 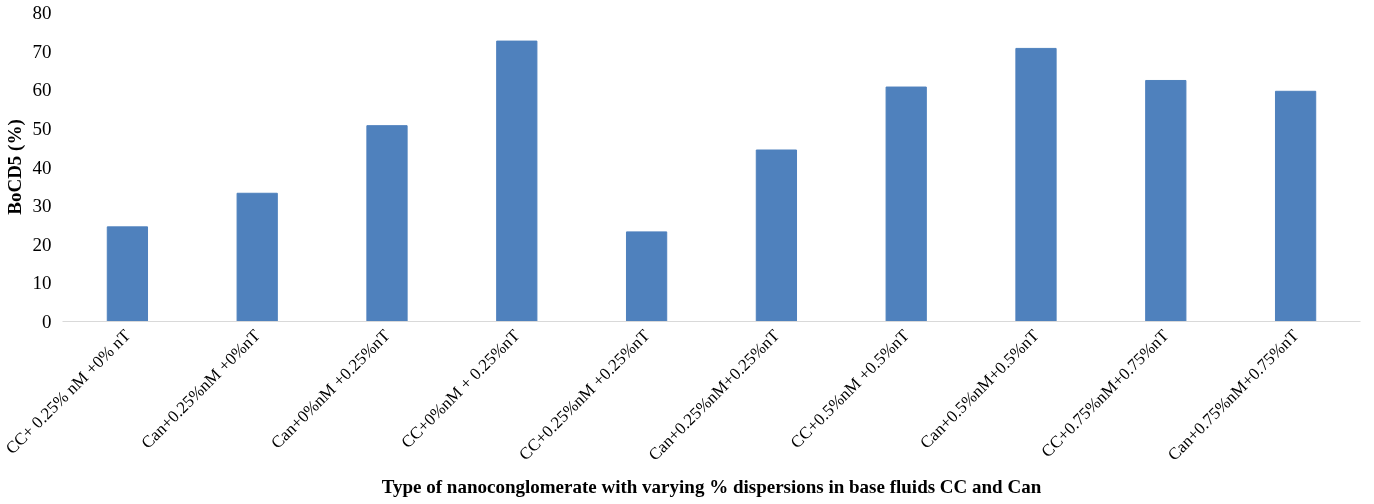 I want to click on y-tick-label: 80, so click(x=42, y=12).